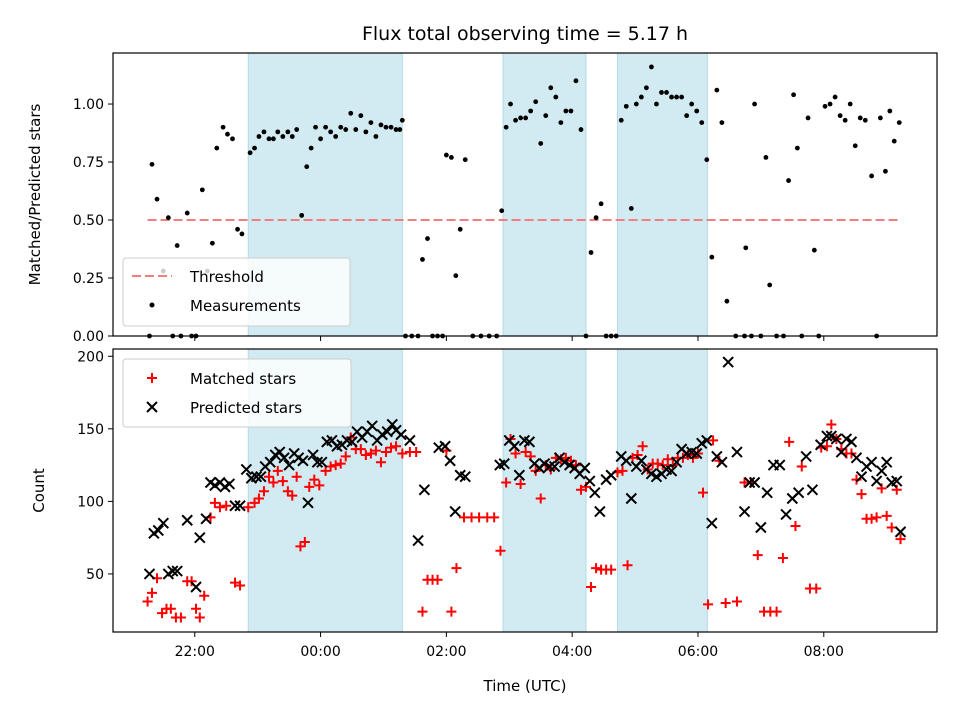 The image size is (960, 720). What do you see at coordinates (95, 466) in the screenshot?
I see `bottom-y-axis-ticks: 50 100 150 200` at bounding box center [95, 466].